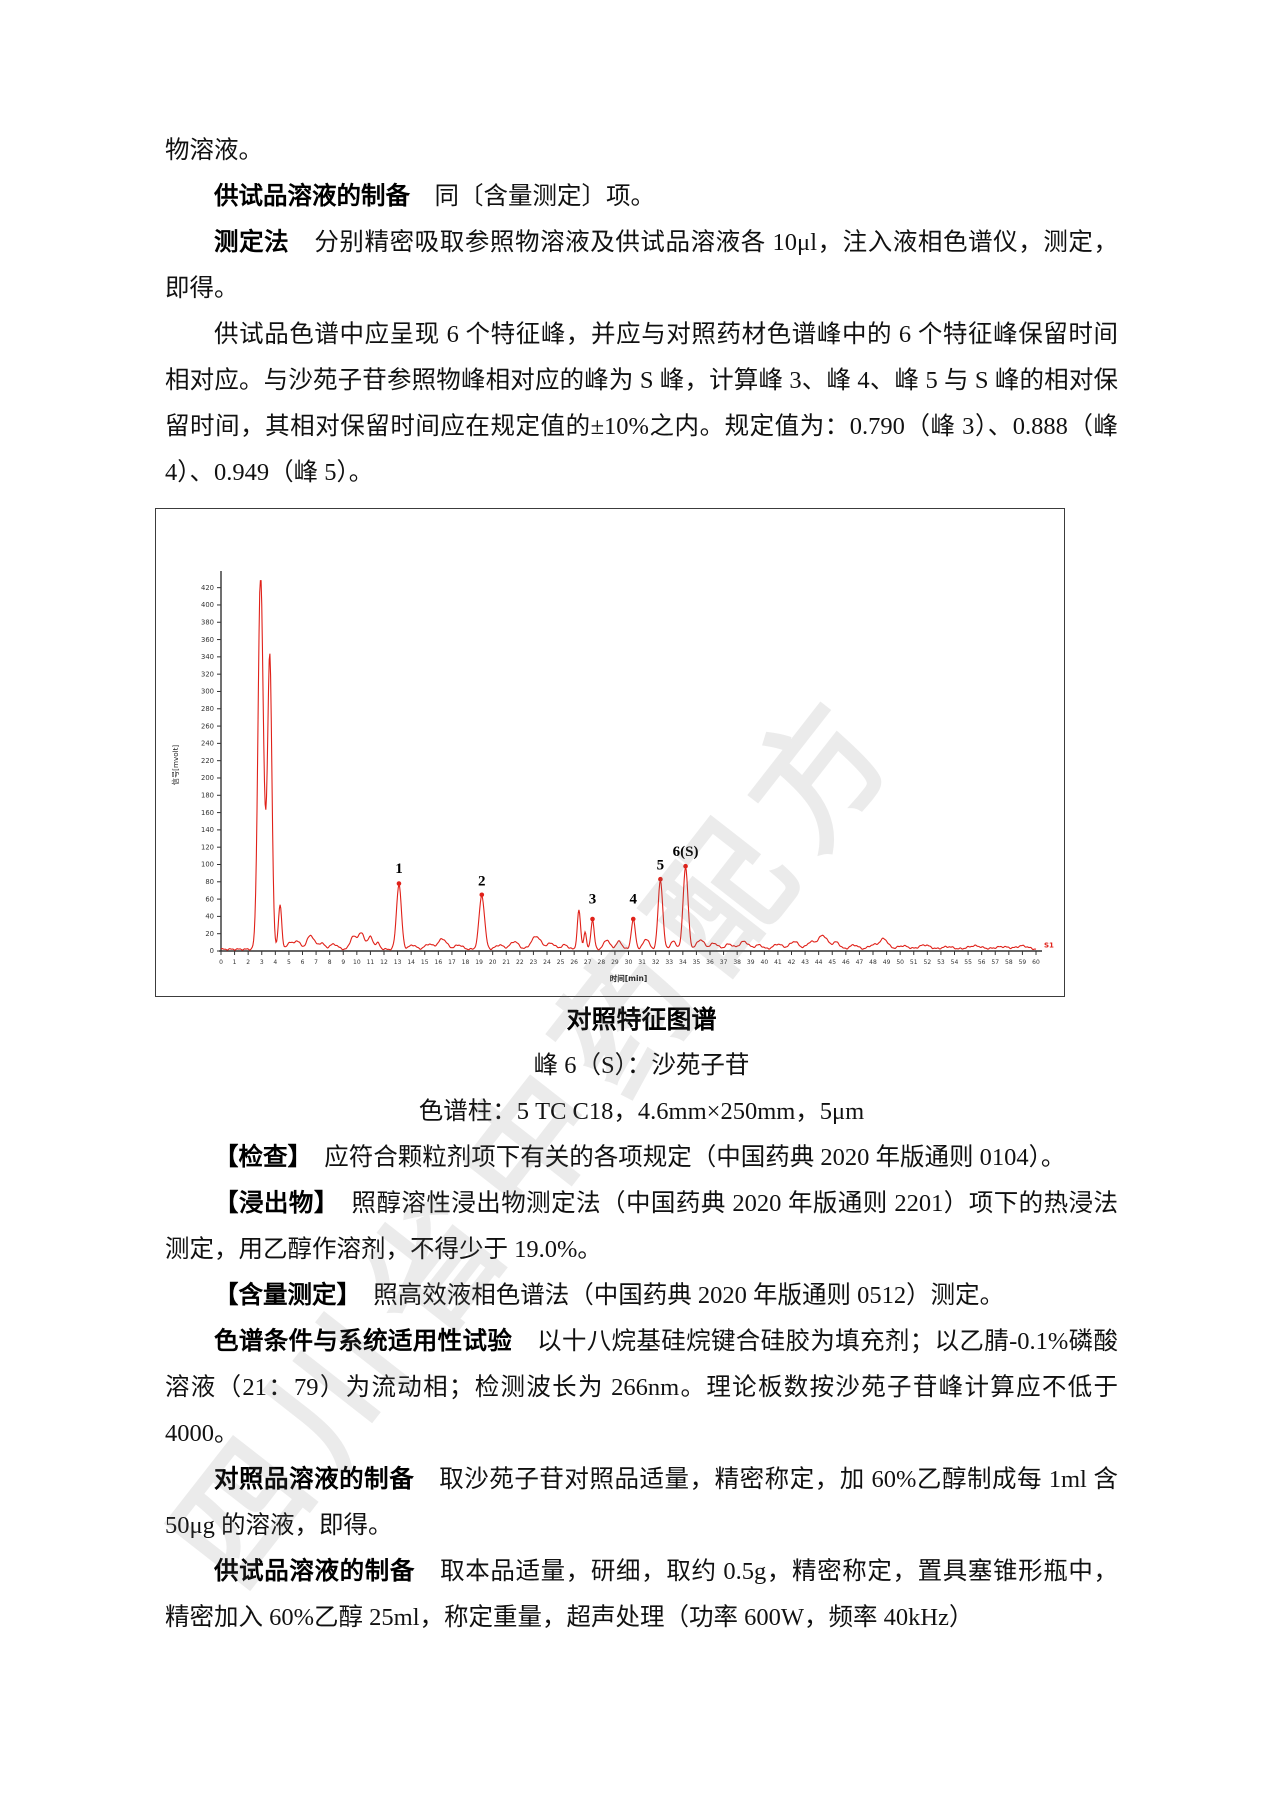  What do you see at coordinates (252, 242) in the screenshot?
I see `paragraph-heading: 测定法` at bounding box center [252, 242].